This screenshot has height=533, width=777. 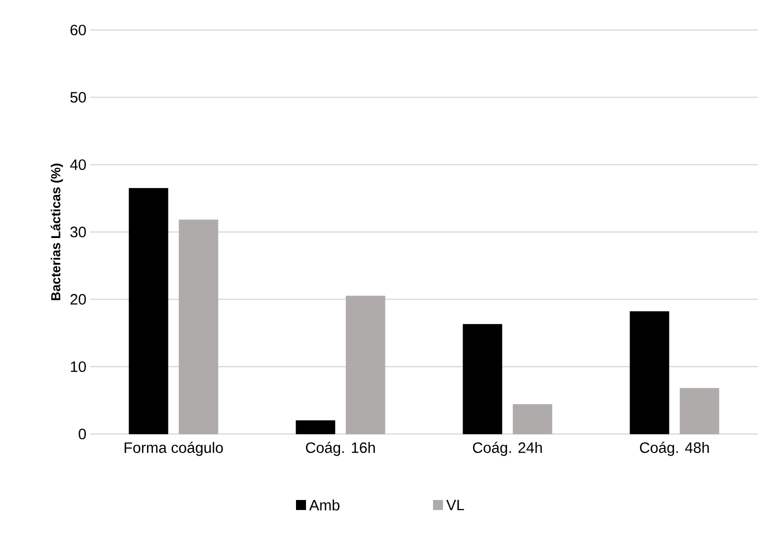 I want to click on x-tick-label: Coág. 16h, so click(x=340, y=449).